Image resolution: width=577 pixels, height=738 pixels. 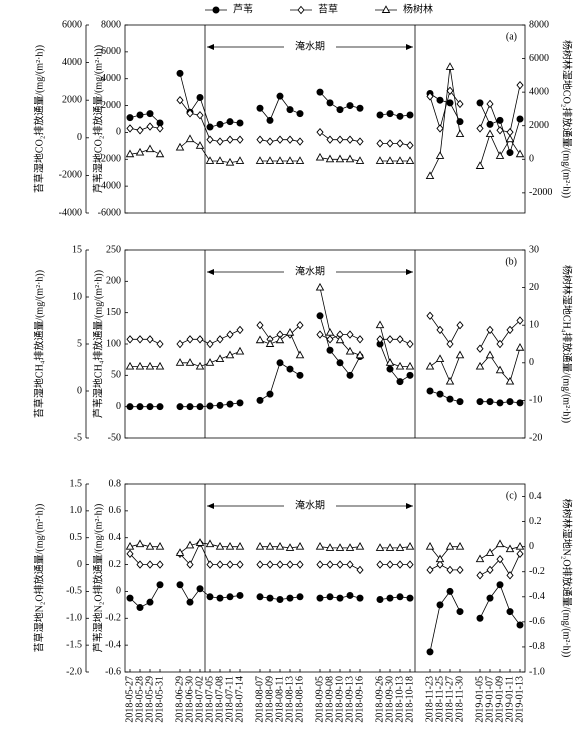 I want to click on y-tick-label: 250, so click(x=113, y=249).